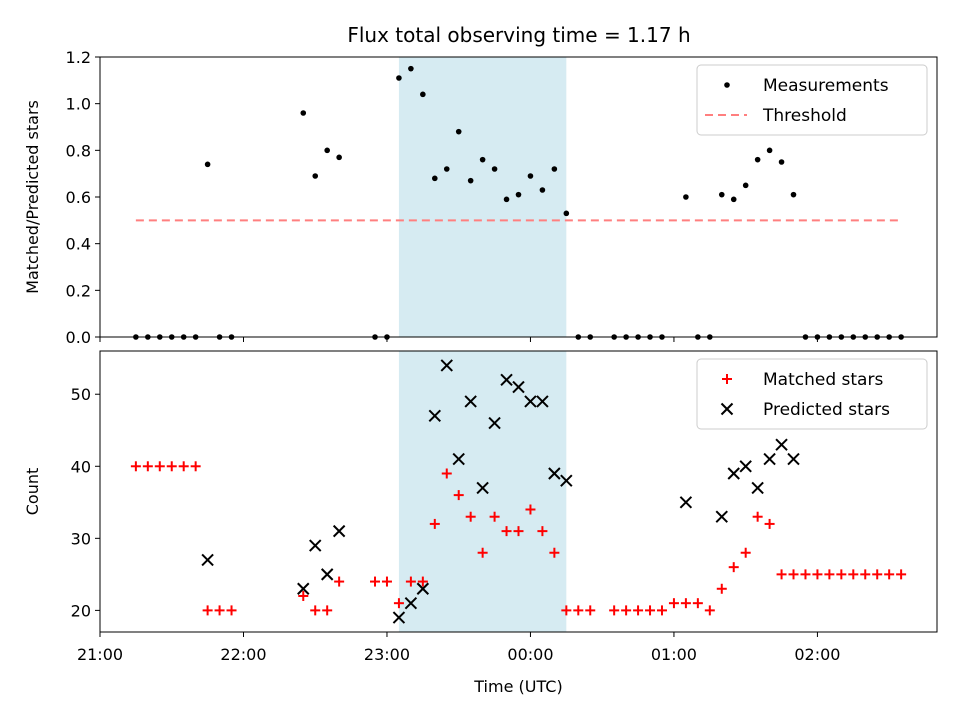 This screenshot has width=960, height=720. Describe the element at coordinates (826, 410) in the screenshot. I see `legend-label: Predicted stars` at that location.